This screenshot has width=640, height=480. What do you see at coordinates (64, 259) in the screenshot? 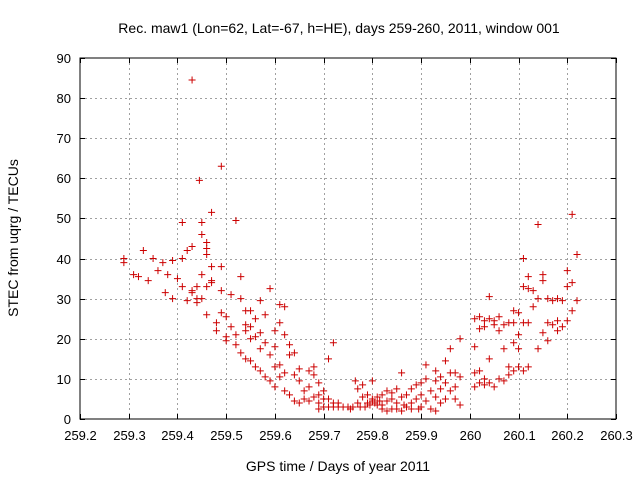
I see `y-tick-label: 40` at bounding box center [64, 259].